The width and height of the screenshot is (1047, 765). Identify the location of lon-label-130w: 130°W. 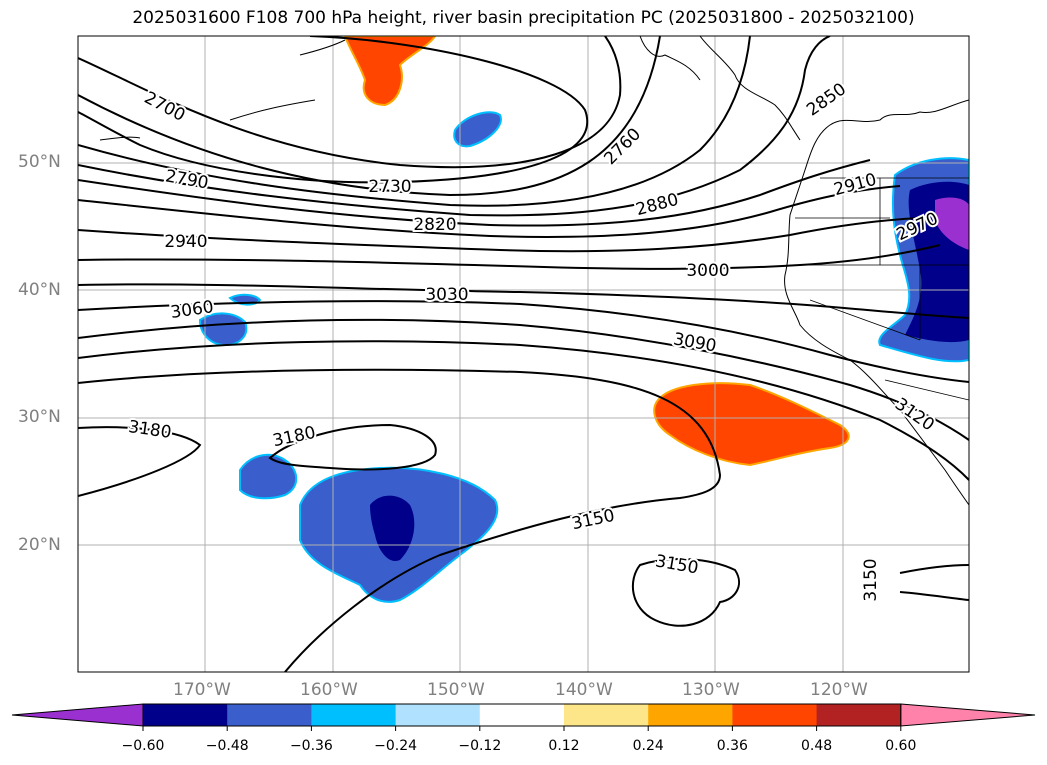
(711, 690).